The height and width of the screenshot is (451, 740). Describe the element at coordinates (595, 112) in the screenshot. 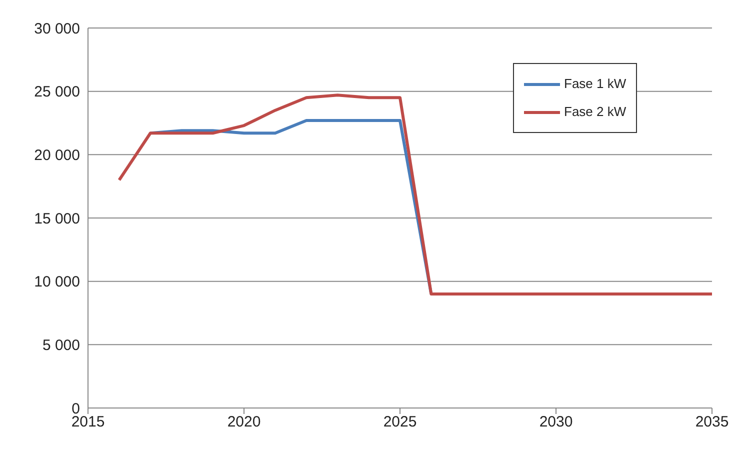

I see `legend-label: Fase 2 kW` at that location.